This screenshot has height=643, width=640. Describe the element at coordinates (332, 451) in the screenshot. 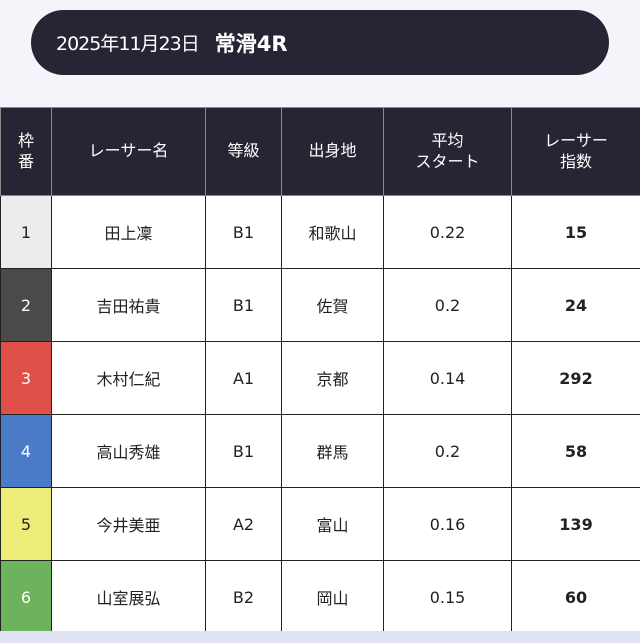

I see `cell-hometown: 群馬` at that location.